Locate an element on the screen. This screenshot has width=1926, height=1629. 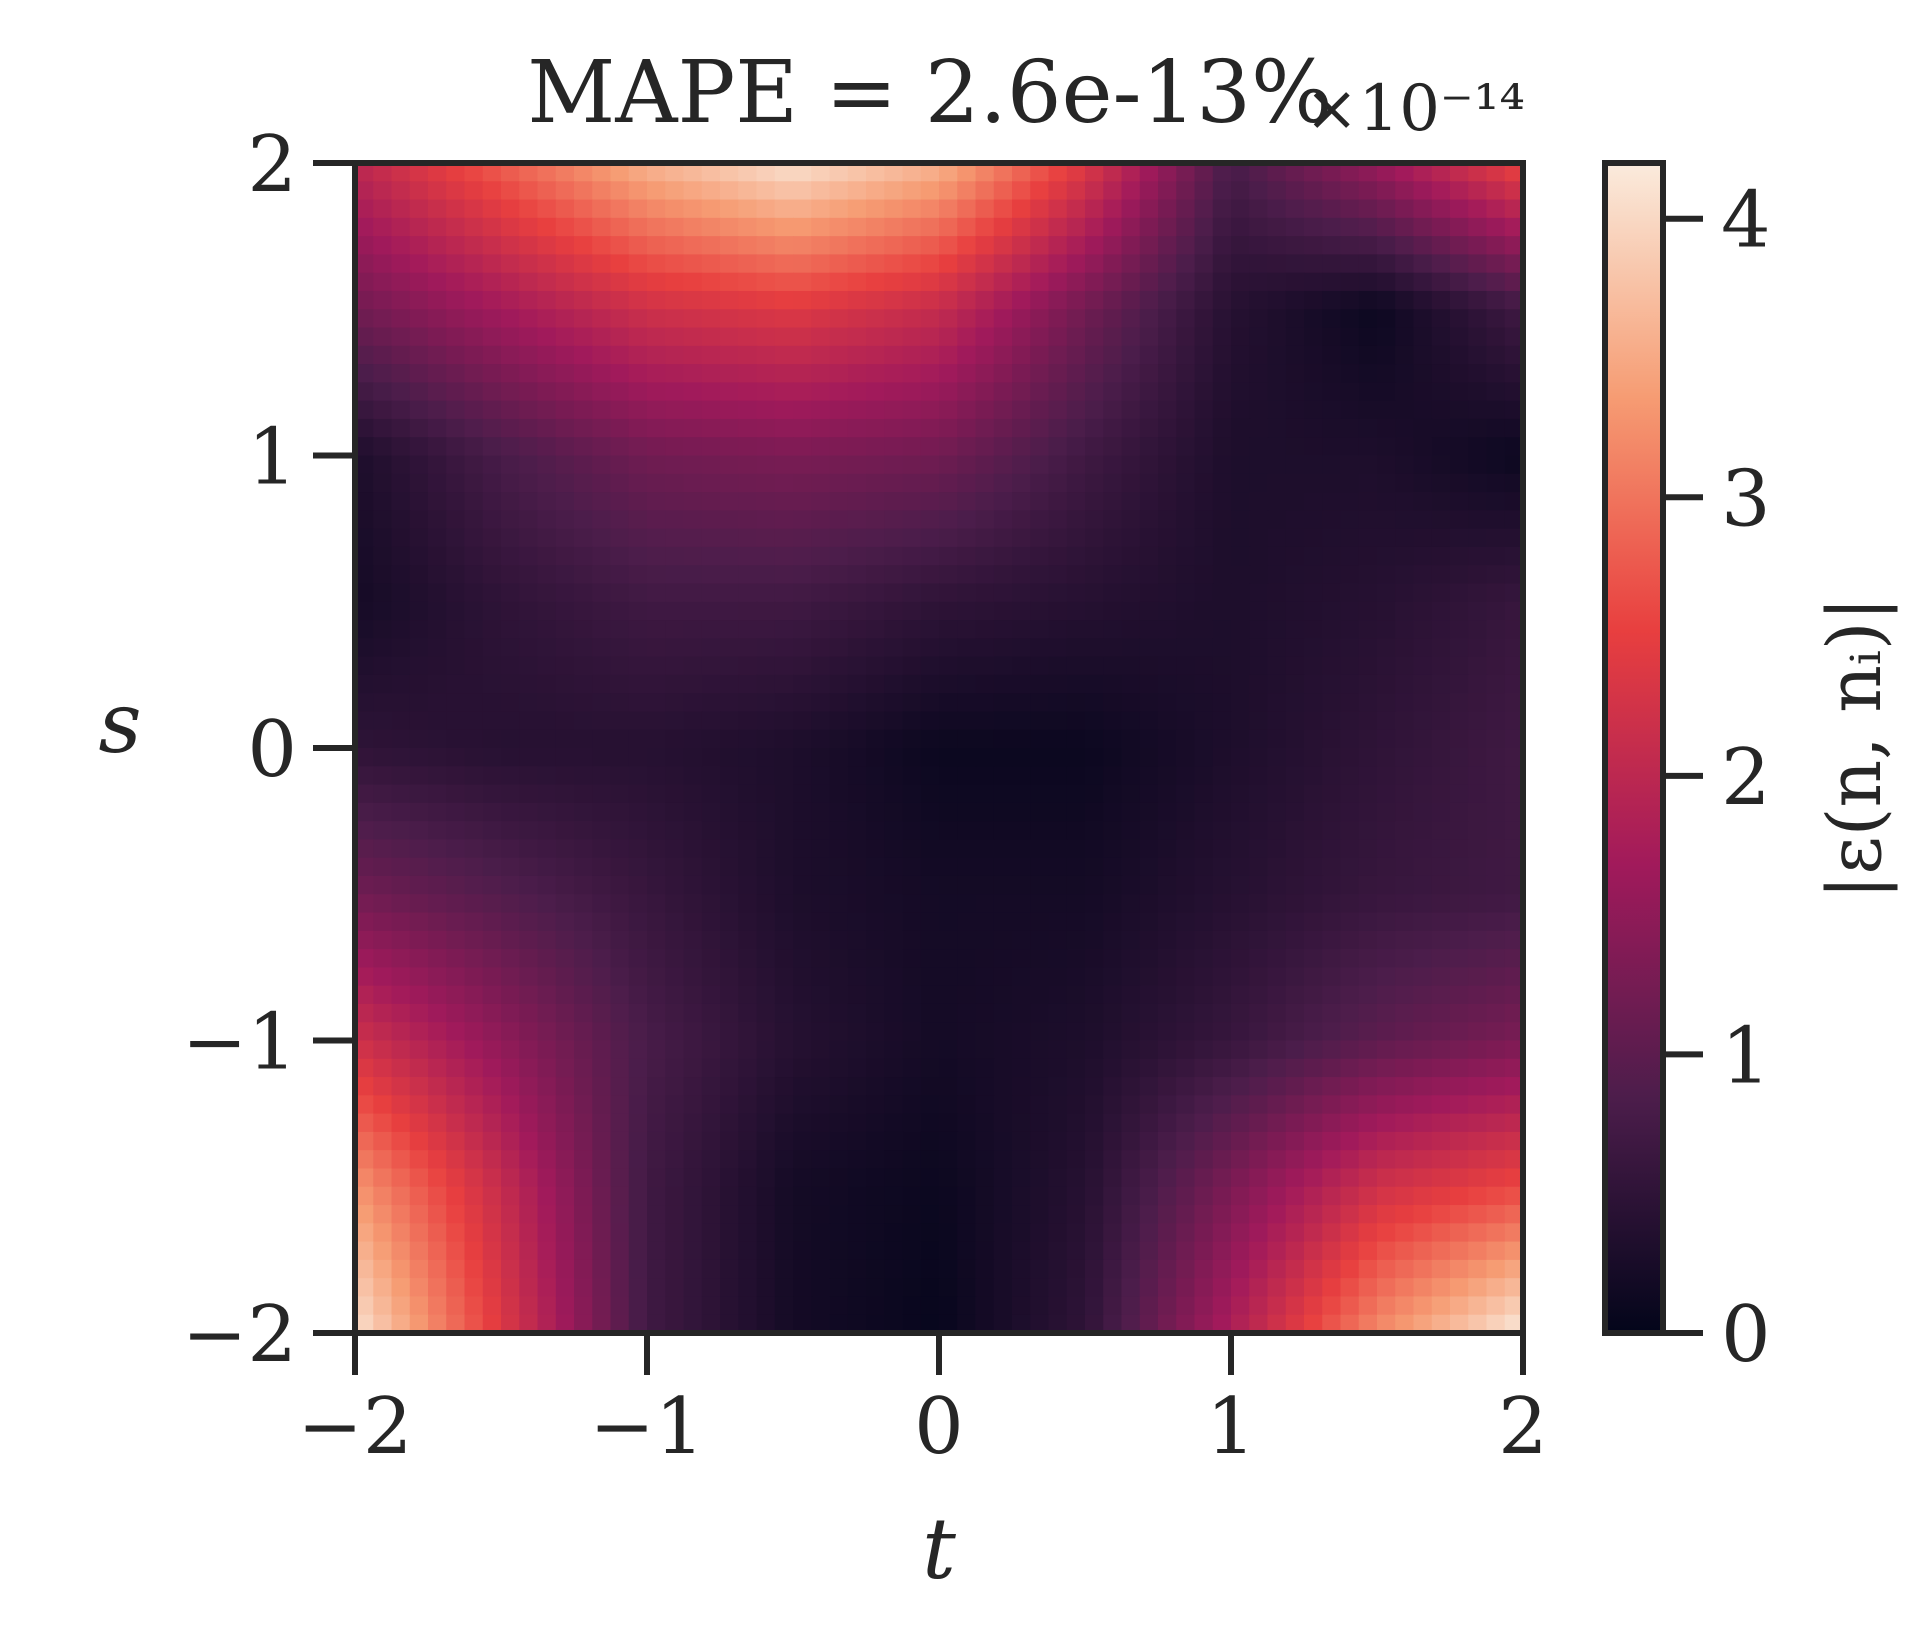
x-tick-label: −1 is located at coordinates (647, 1427).